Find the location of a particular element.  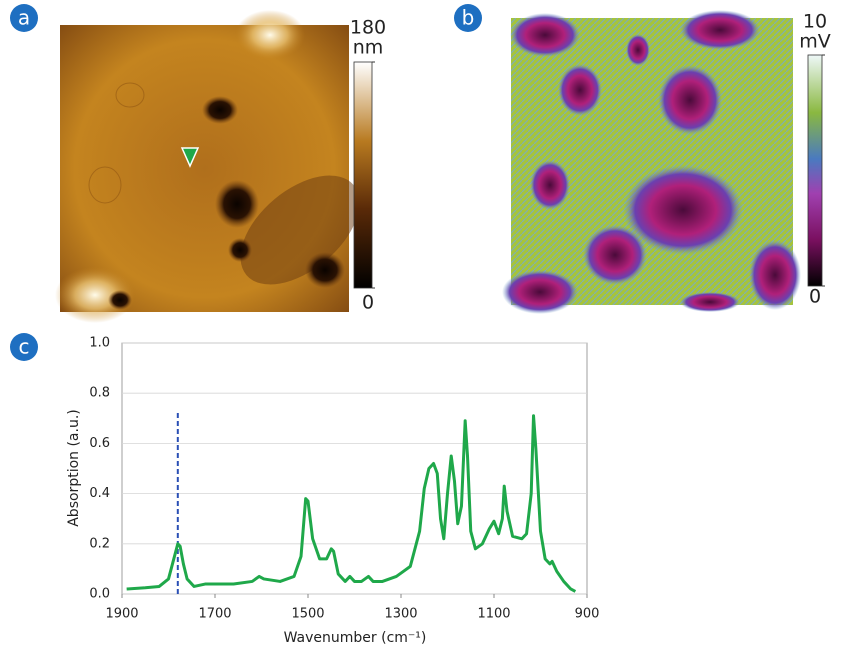

x-tick-label: 1300 is located at coordinates (400, 614).